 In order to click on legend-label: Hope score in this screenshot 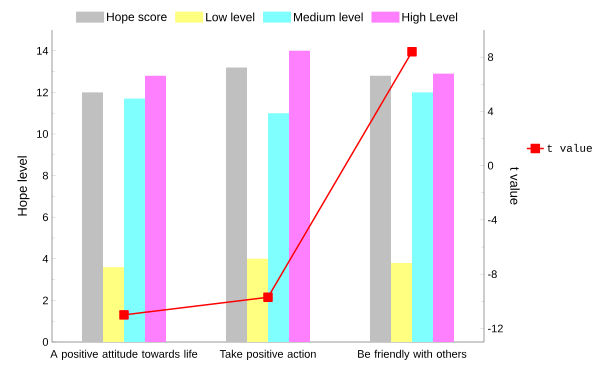, I will do `click(137, 18)`.